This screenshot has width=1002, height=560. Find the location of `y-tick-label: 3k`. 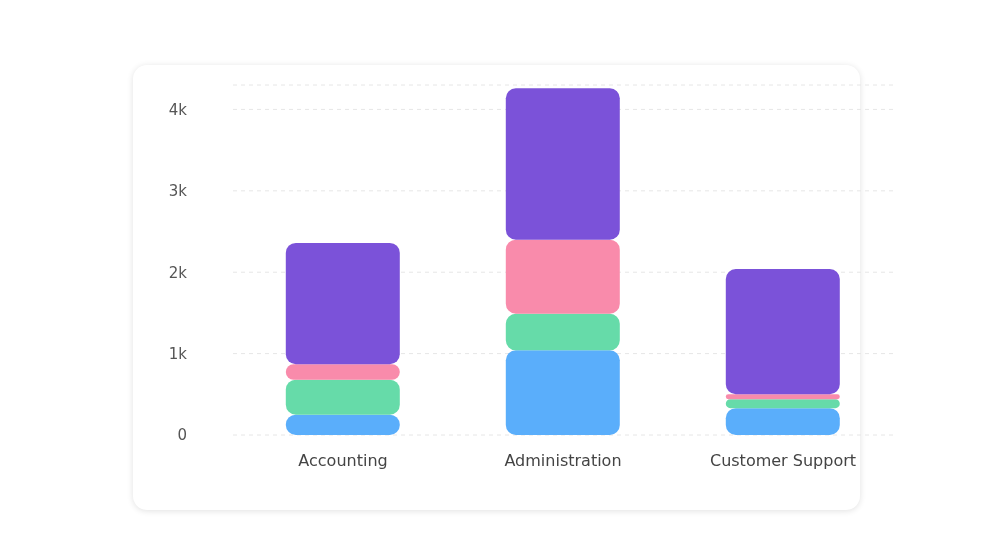

y-tick-label: 3k is located at coordinates (178, 191).